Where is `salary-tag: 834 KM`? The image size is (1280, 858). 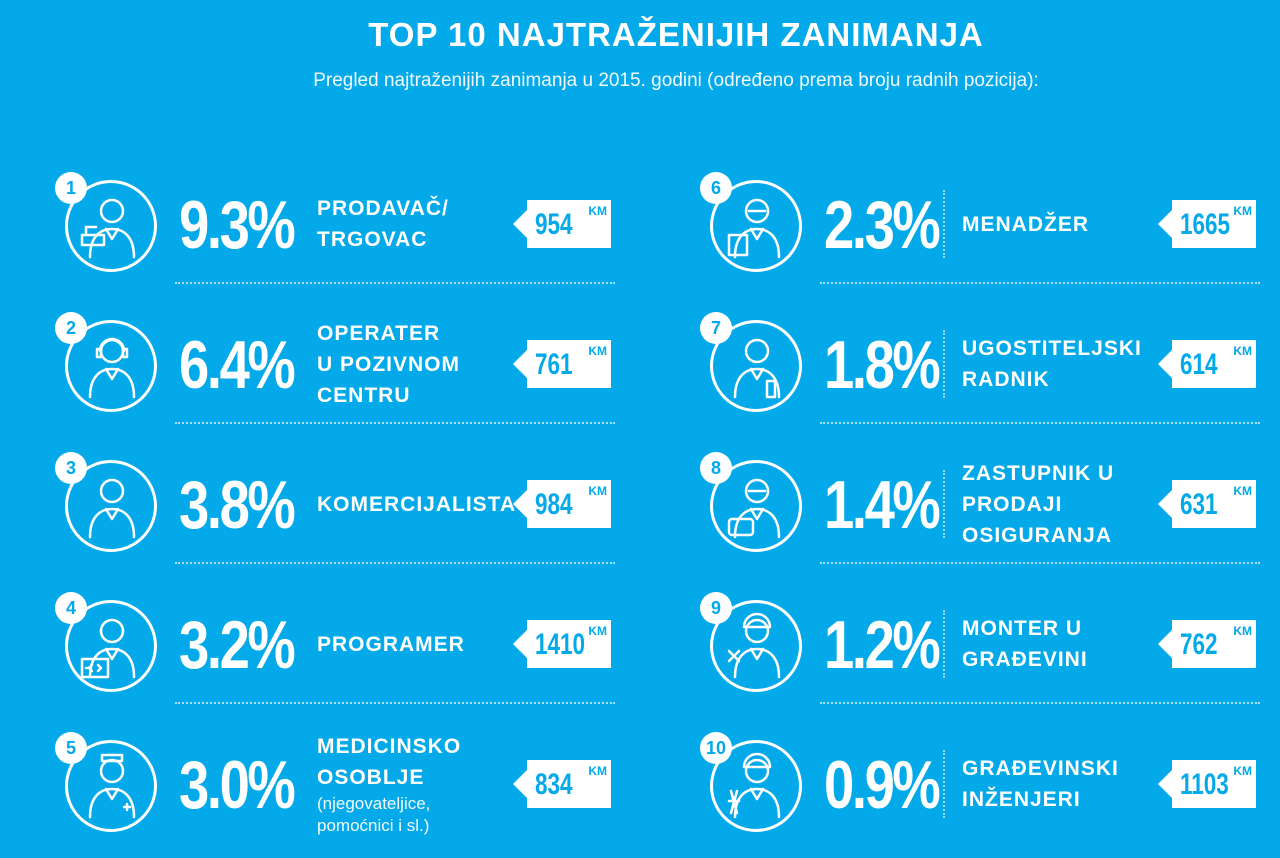
salary-tag: 834 KM is located at coordinates (562, 784).